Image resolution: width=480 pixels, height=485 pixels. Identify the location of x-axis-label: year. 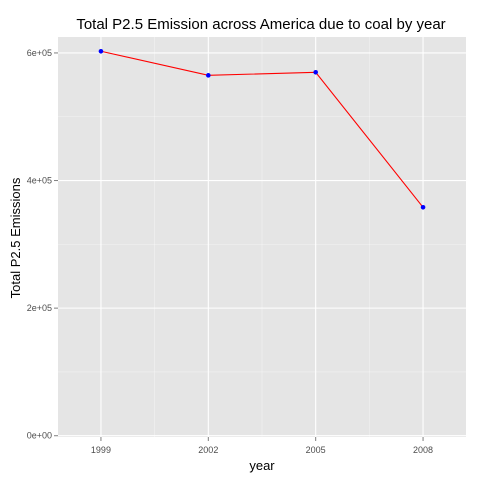
(262, 465).